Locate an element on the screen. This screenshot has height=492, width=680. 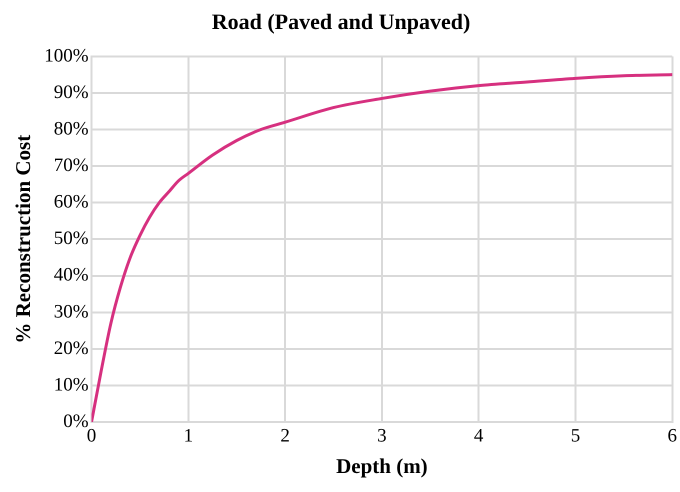
x-tick-label: 4 is located at coordinates (479, 435).